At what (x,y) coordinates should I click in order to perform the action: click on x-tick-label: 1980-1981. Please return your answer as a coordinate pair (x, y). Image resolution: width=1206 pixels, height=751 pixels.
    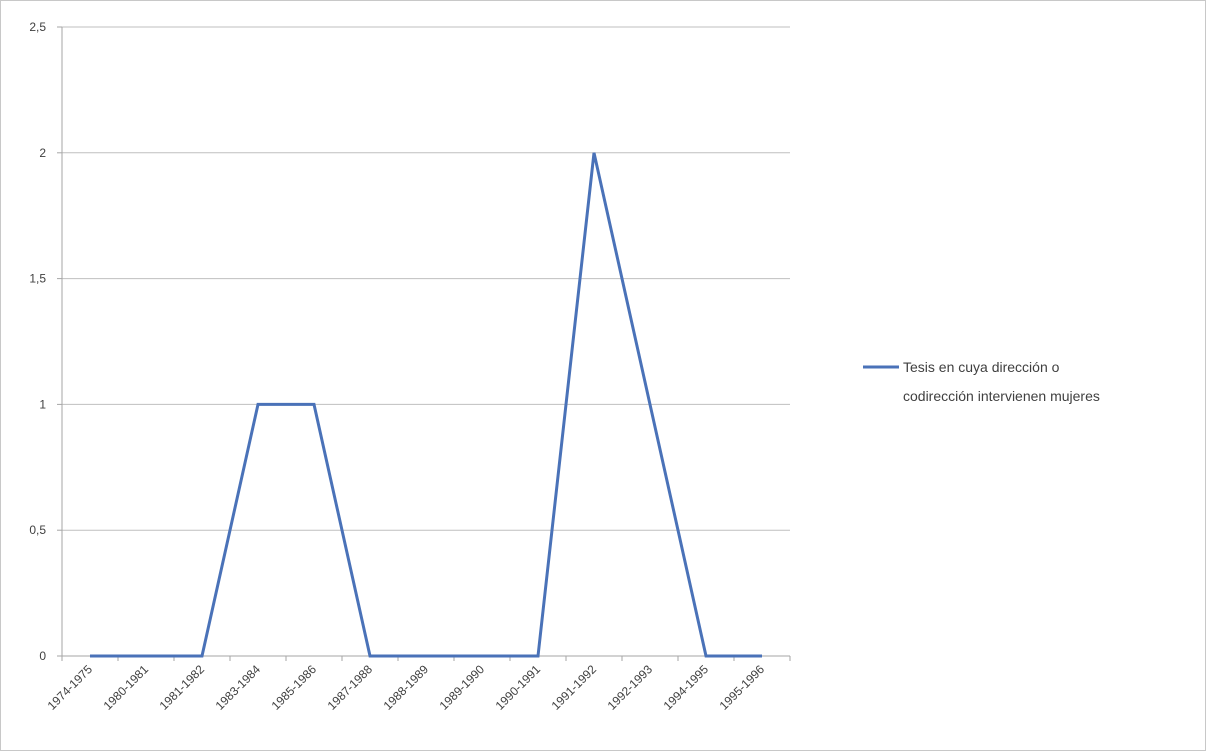
    Looking at the image, I should click on (126, 687).